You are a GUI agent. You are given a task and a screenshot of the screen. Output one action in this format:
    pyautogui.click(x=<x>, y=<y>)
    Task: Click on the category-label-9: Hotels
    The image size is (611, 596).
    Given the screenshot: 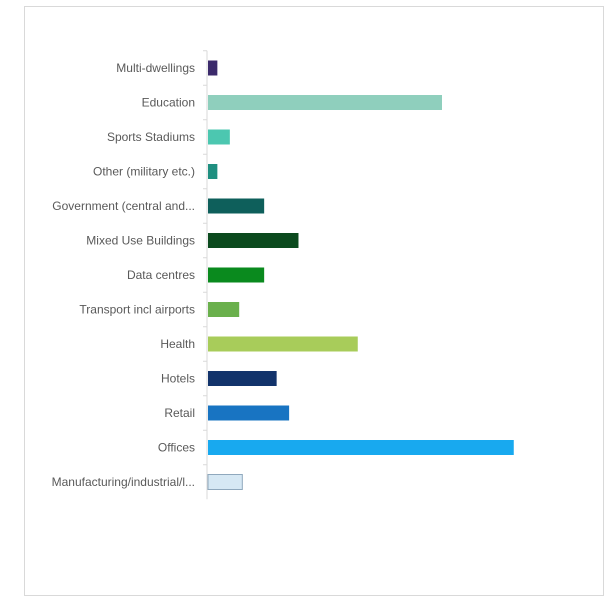 What is the action you would take?
    pyautogui.click(x=178, y=379)
    